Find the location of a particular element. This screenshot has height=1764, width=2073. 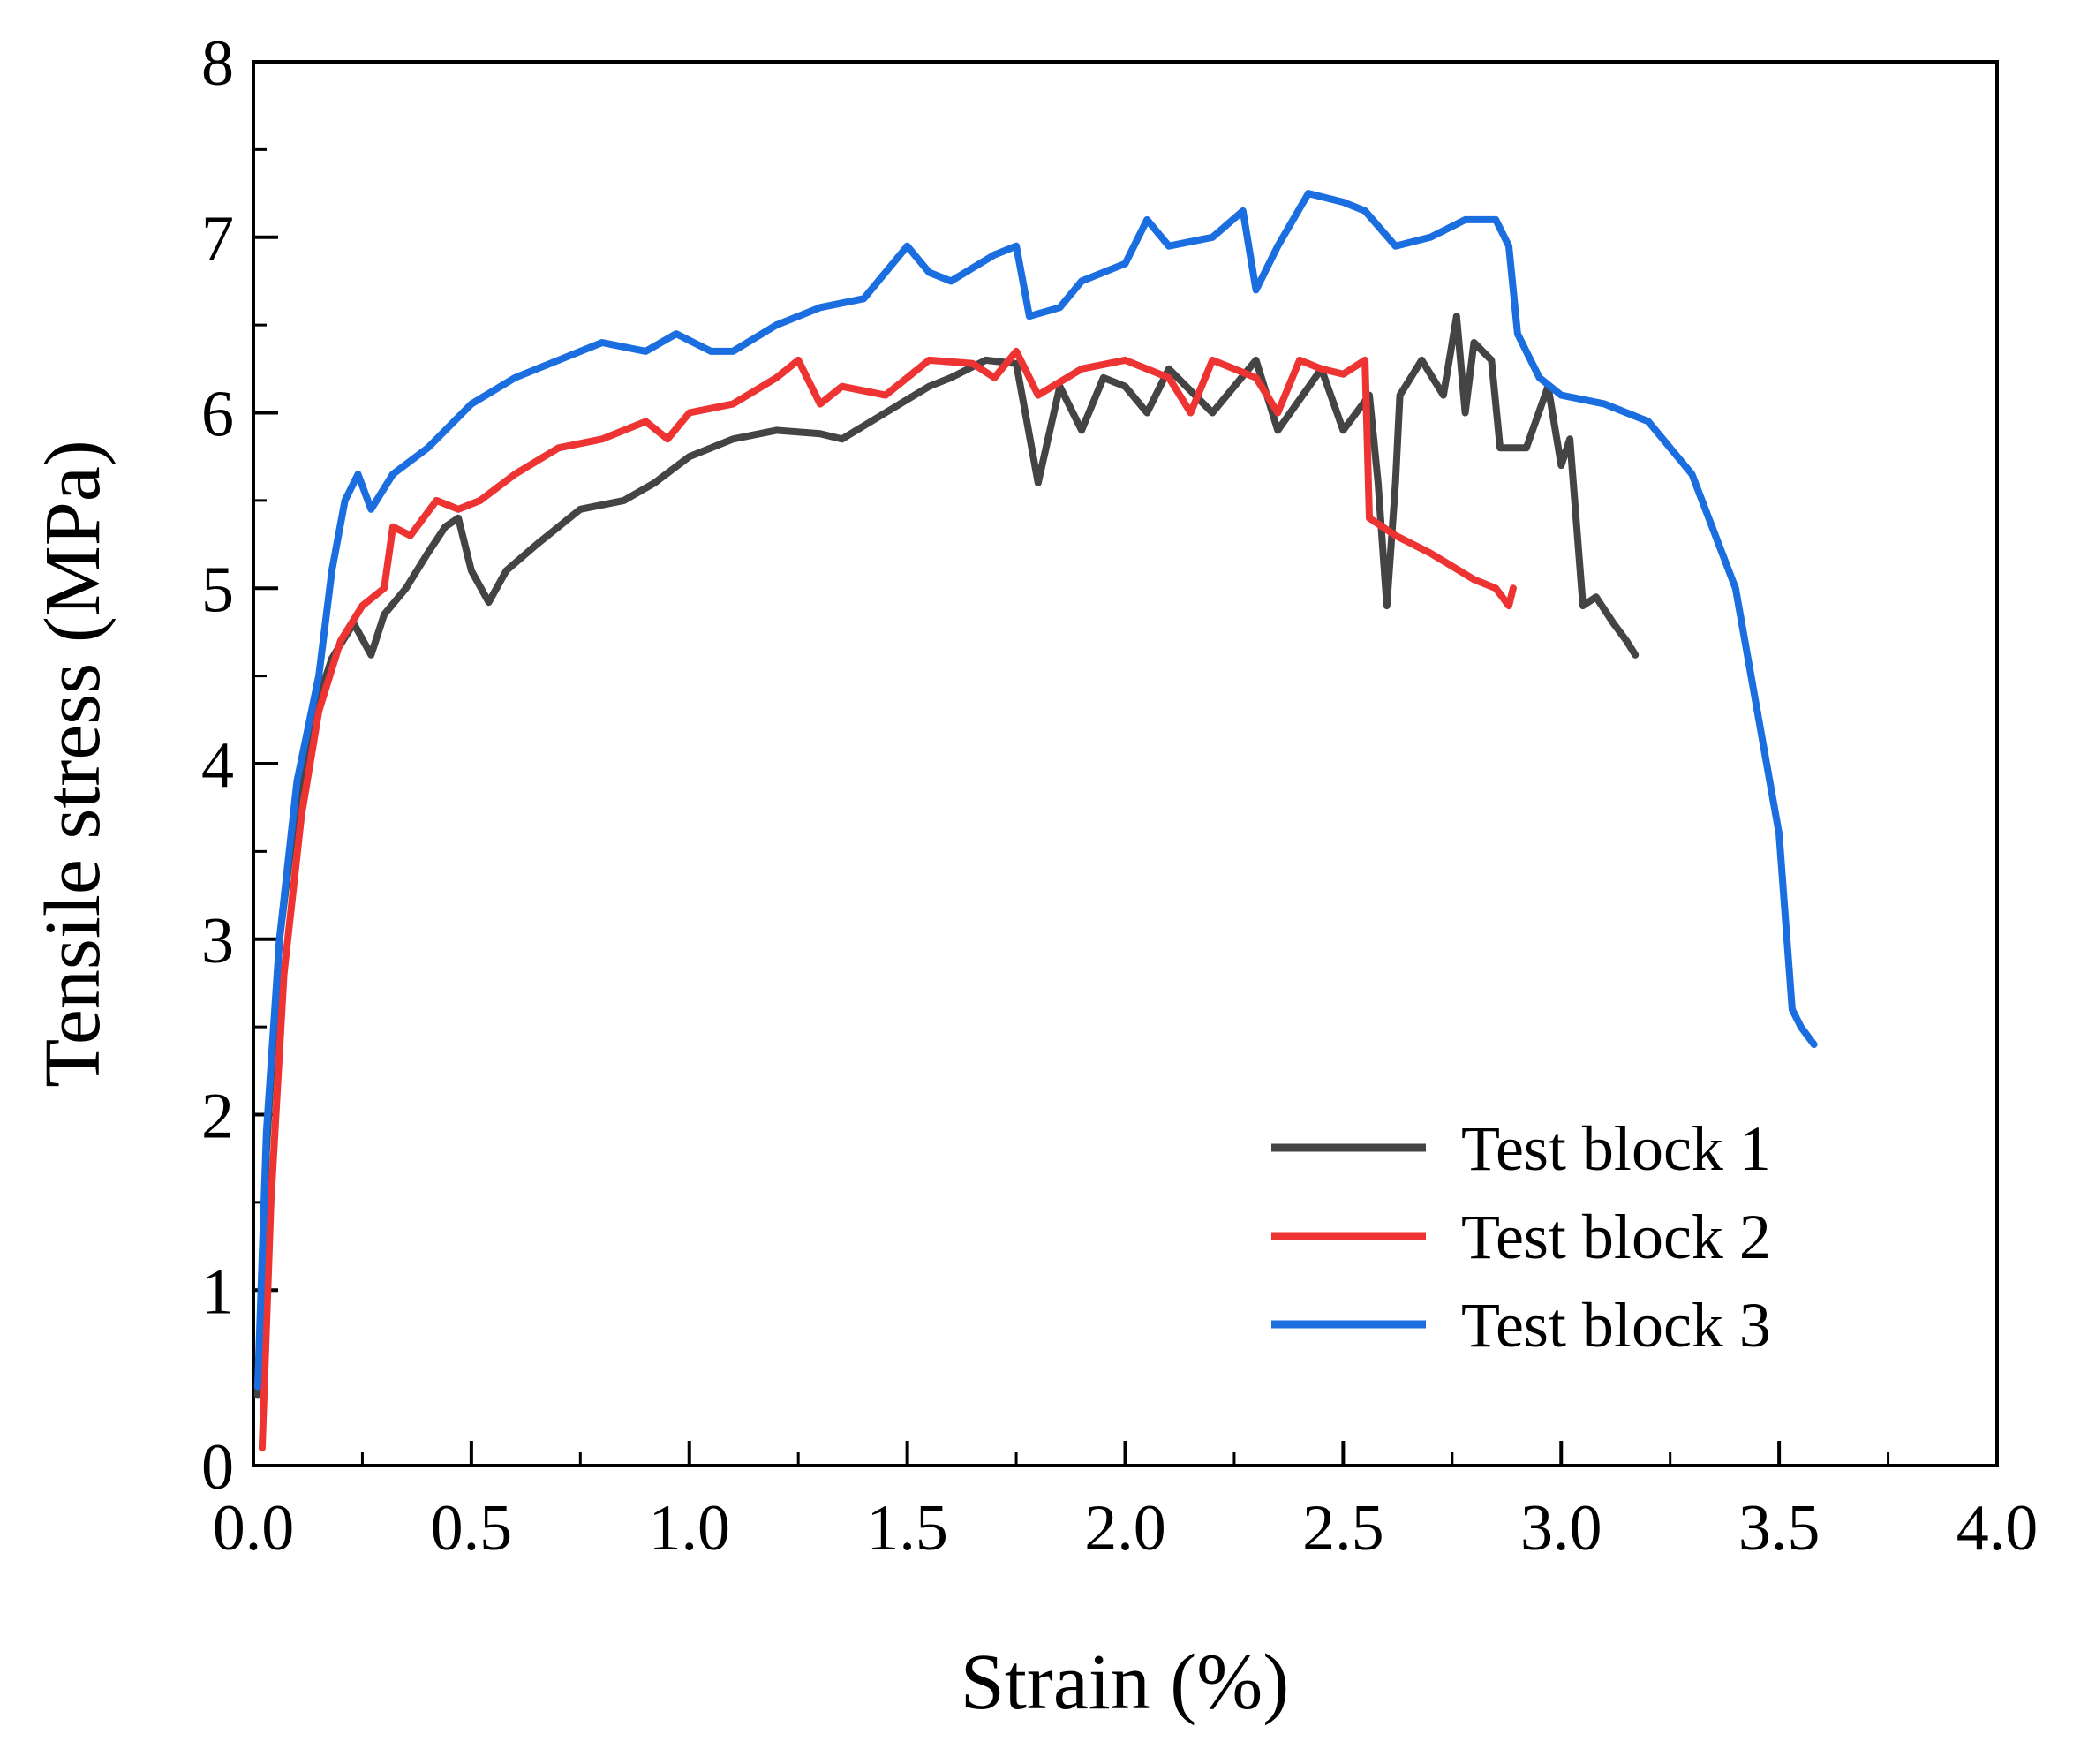

legend: Test block 1 Test block 2 Test block 3 is located at coordinates (1521, 1237).